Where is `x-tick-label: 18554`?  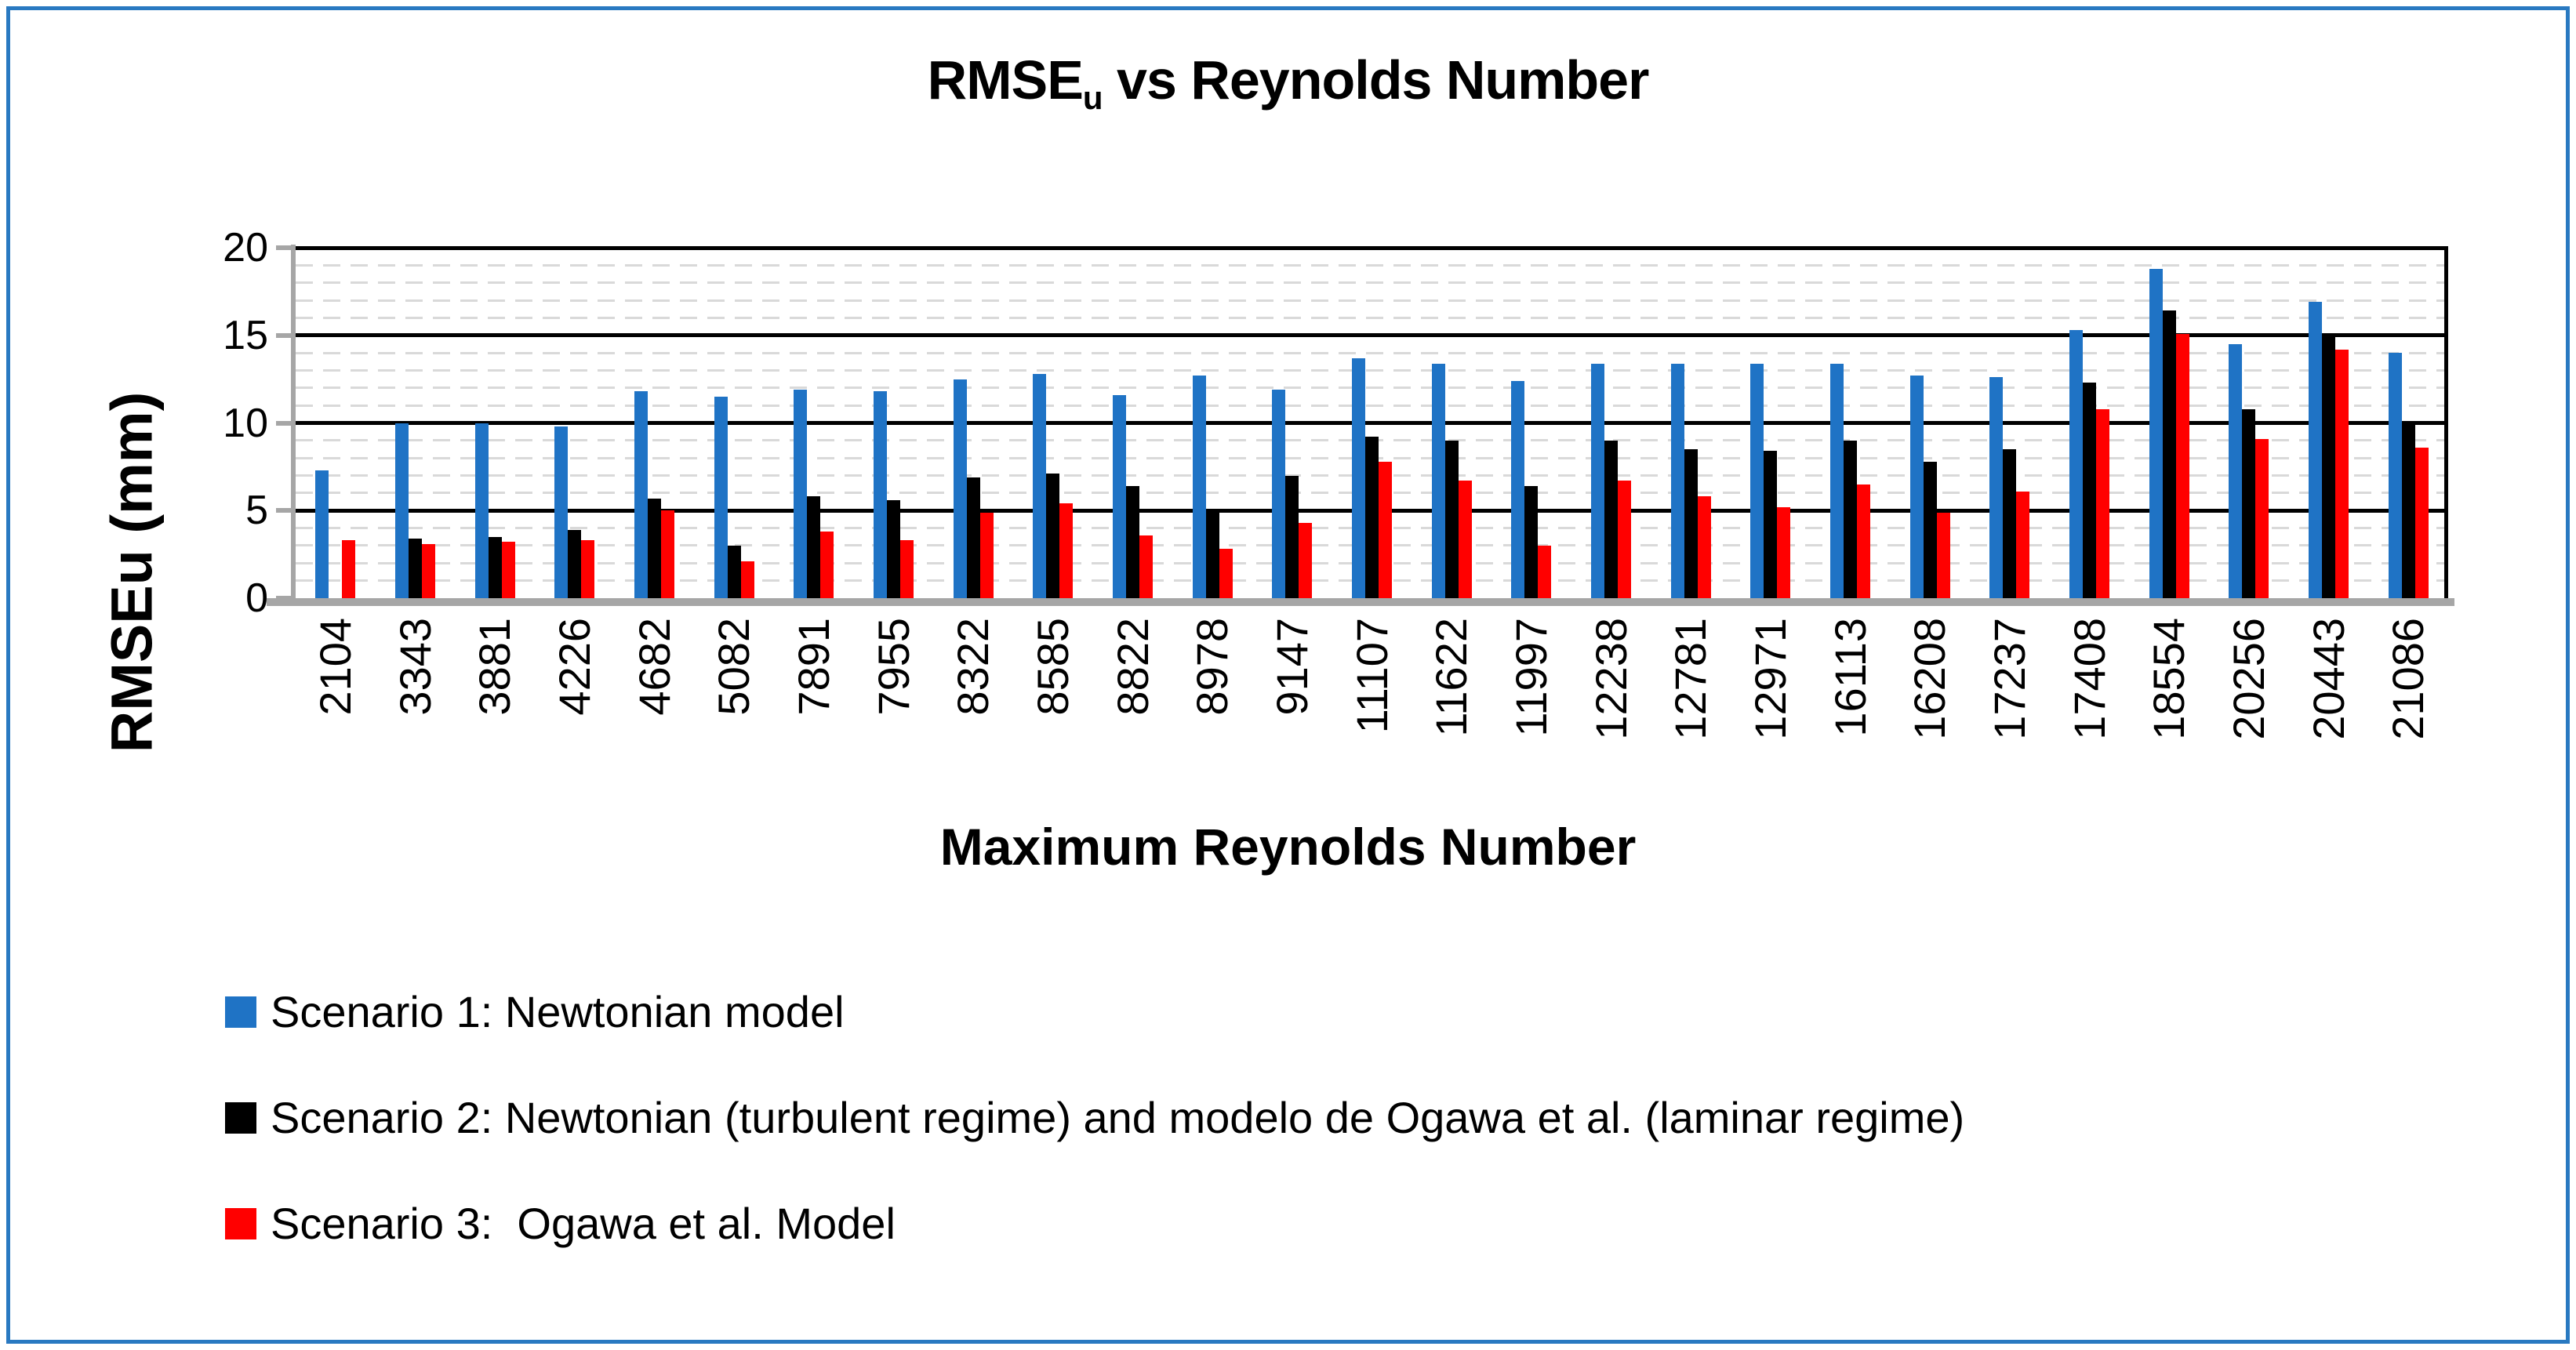 x-tick-label: 18554 is located at coordinates (2169, 679).